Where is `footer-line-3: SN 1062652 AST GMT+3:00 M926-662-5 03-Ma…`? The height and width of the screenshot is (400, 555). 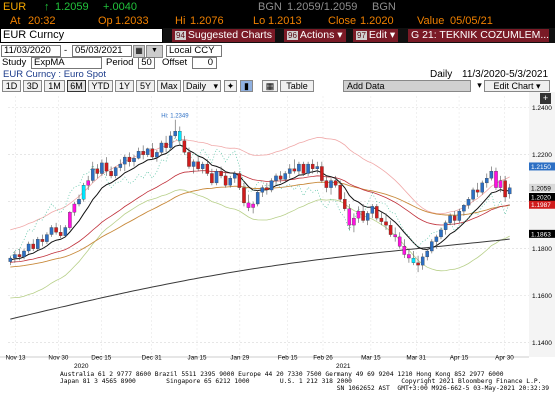
footer-line-3: SN 1062652 AST GMT+3:00 M926-662-5 03-Ma… is located at coordinates (305, 388).